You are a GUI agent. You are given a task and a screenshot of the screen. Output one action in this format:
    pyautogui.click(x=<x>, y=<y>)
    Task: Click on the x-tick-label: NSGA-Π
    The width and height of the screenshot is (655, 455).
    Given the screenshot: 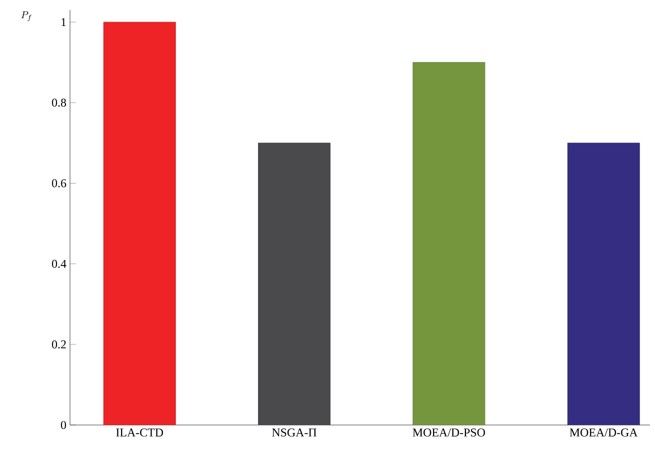 What is the action you would take?
    pyautogui.click(x=294, y=432)
    